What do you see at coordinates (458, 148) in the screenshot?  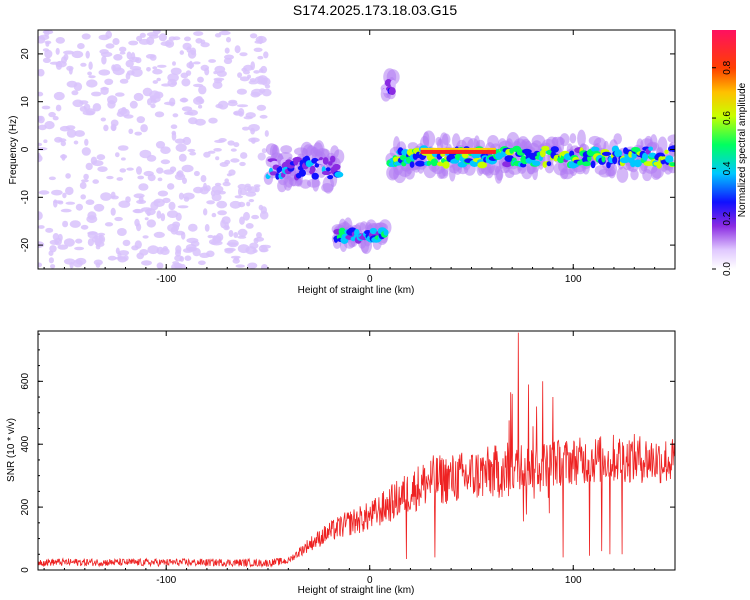 I see `track-peak-edge` at bounding box center [458, 148].